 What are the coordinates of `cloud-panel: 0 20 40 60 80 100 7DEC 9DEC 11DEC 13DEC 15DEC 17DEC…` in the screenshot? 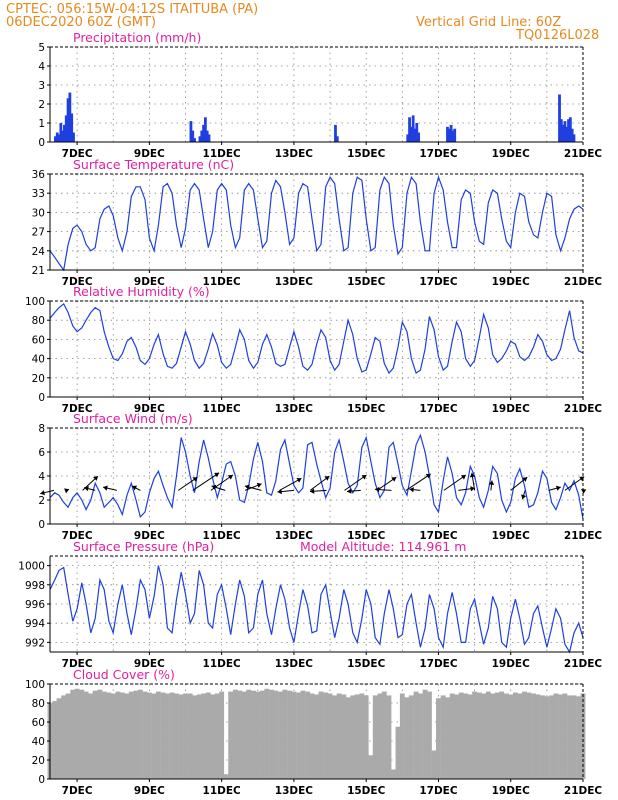 It's located at (313, 738).